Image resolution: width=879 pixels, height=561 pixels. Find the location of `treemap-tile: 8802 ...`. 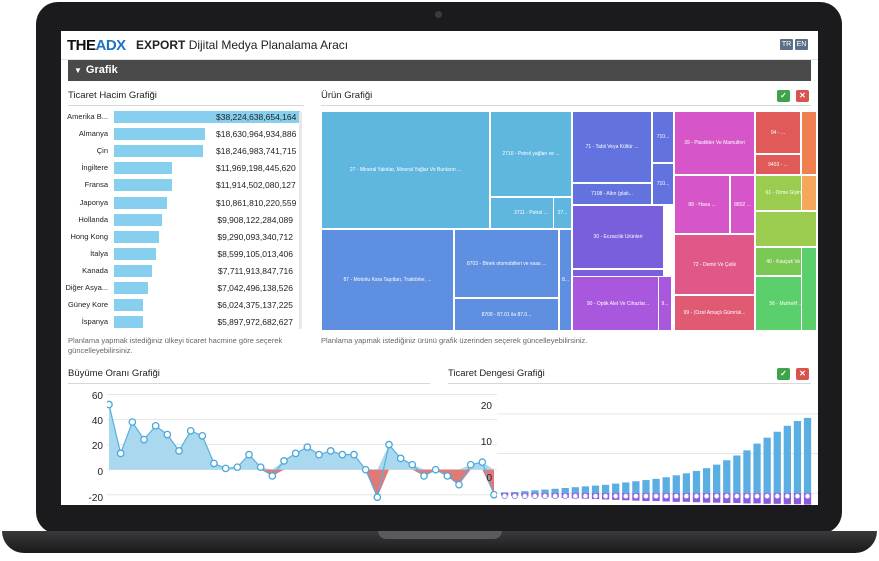

treemap-tile: 8802 ... is located at coordinates (742, 204).